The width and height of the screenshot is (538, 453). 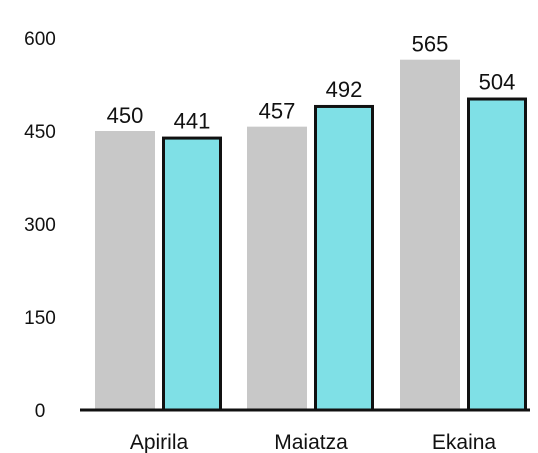 What do you see at coordinates (344, 89) in the screenshot?
I see `data-label: 492` at bounding box center [344, 89].